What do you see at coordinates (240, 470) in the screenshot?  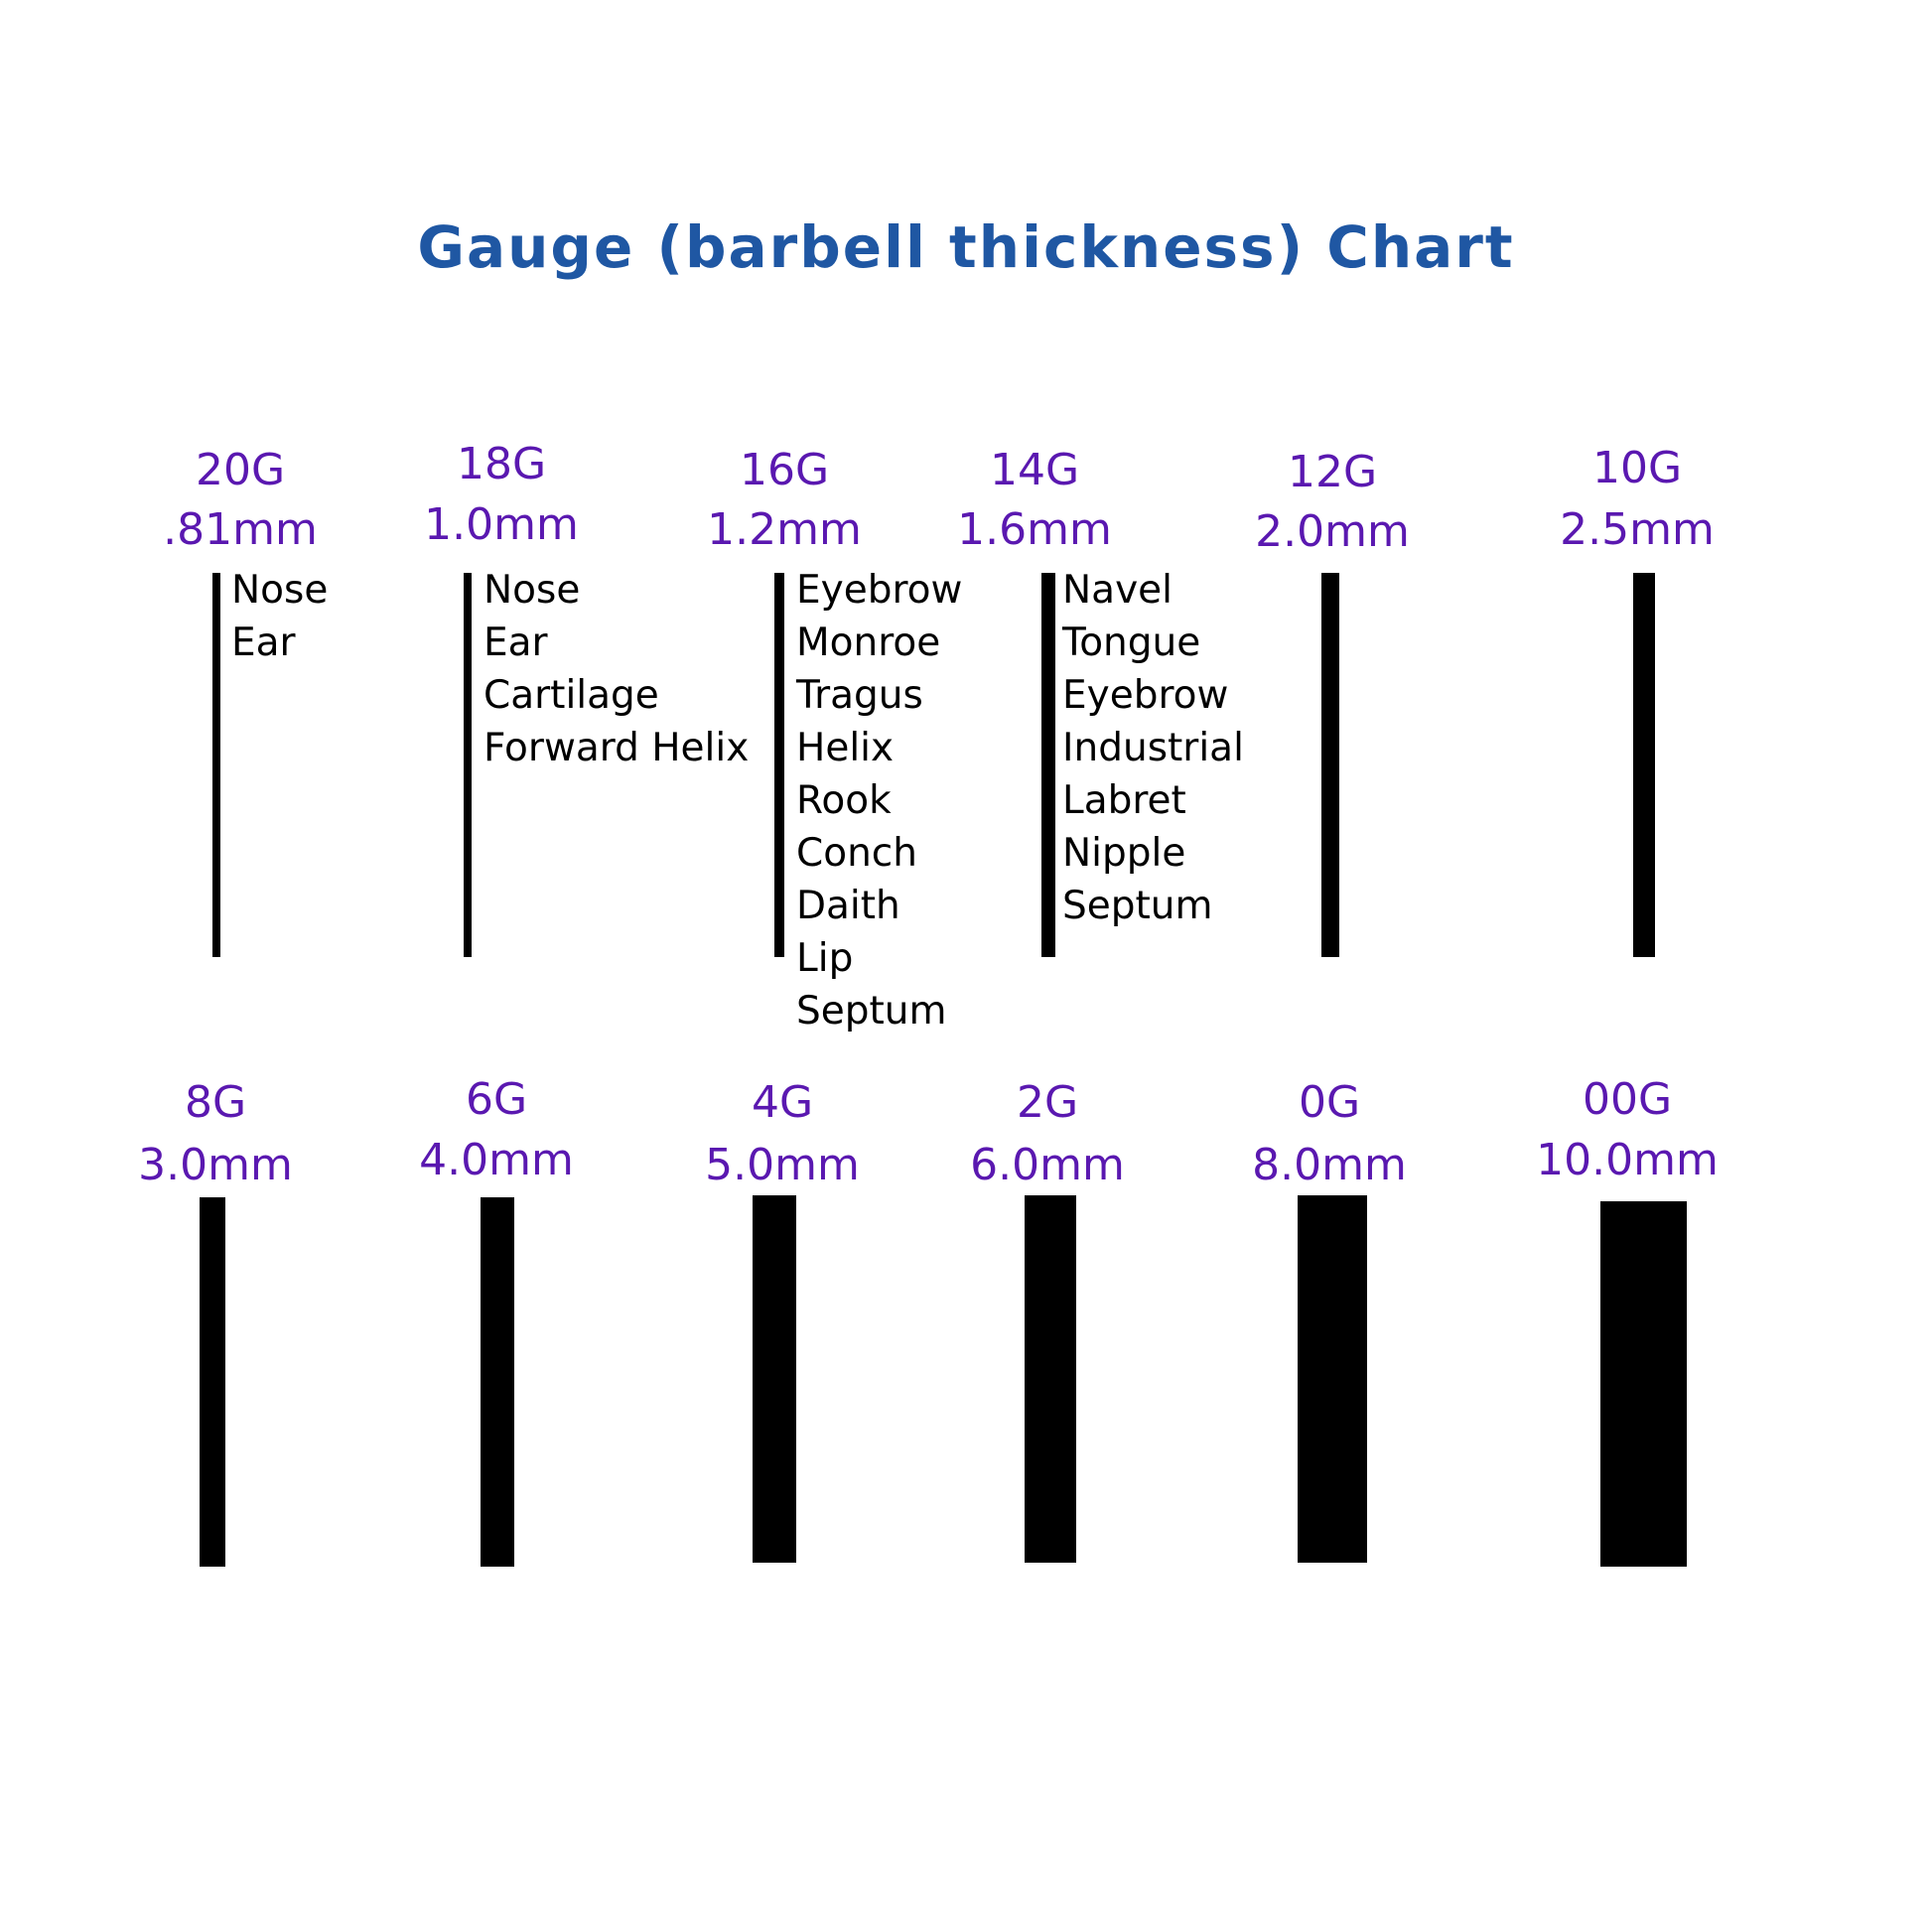 I see `gauge-label: 20G` at bounding box center [240, 470].